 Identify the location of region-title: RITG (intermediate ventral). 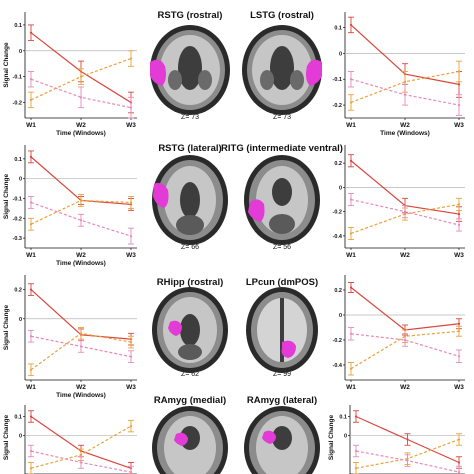
(282, 148).